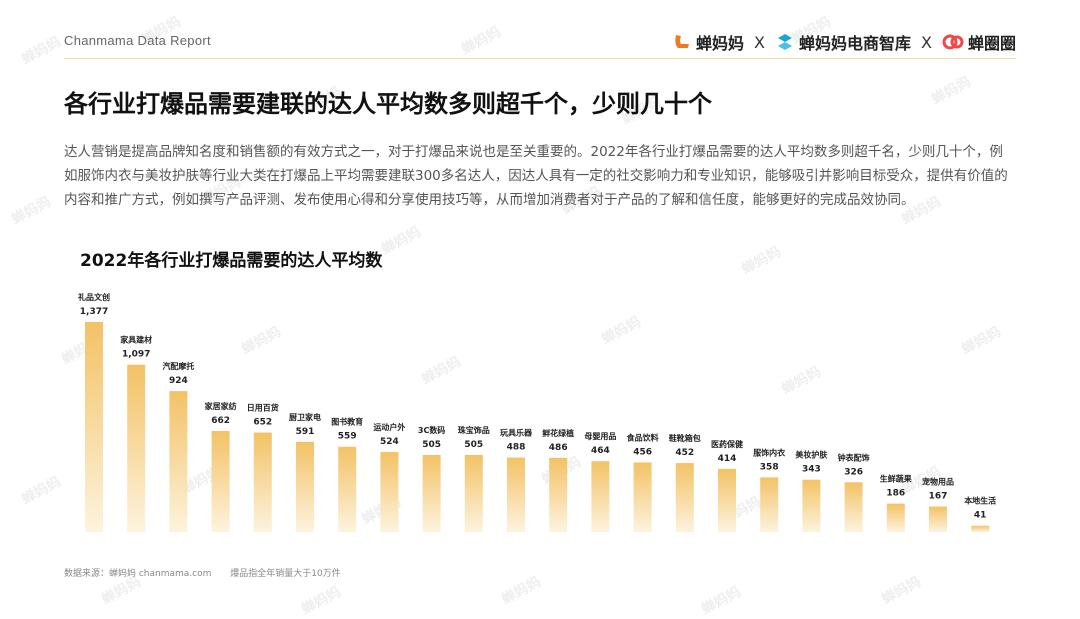 The image size is (1080, 619). I want to click on category-label: 家居家纺, so click(221, 406).